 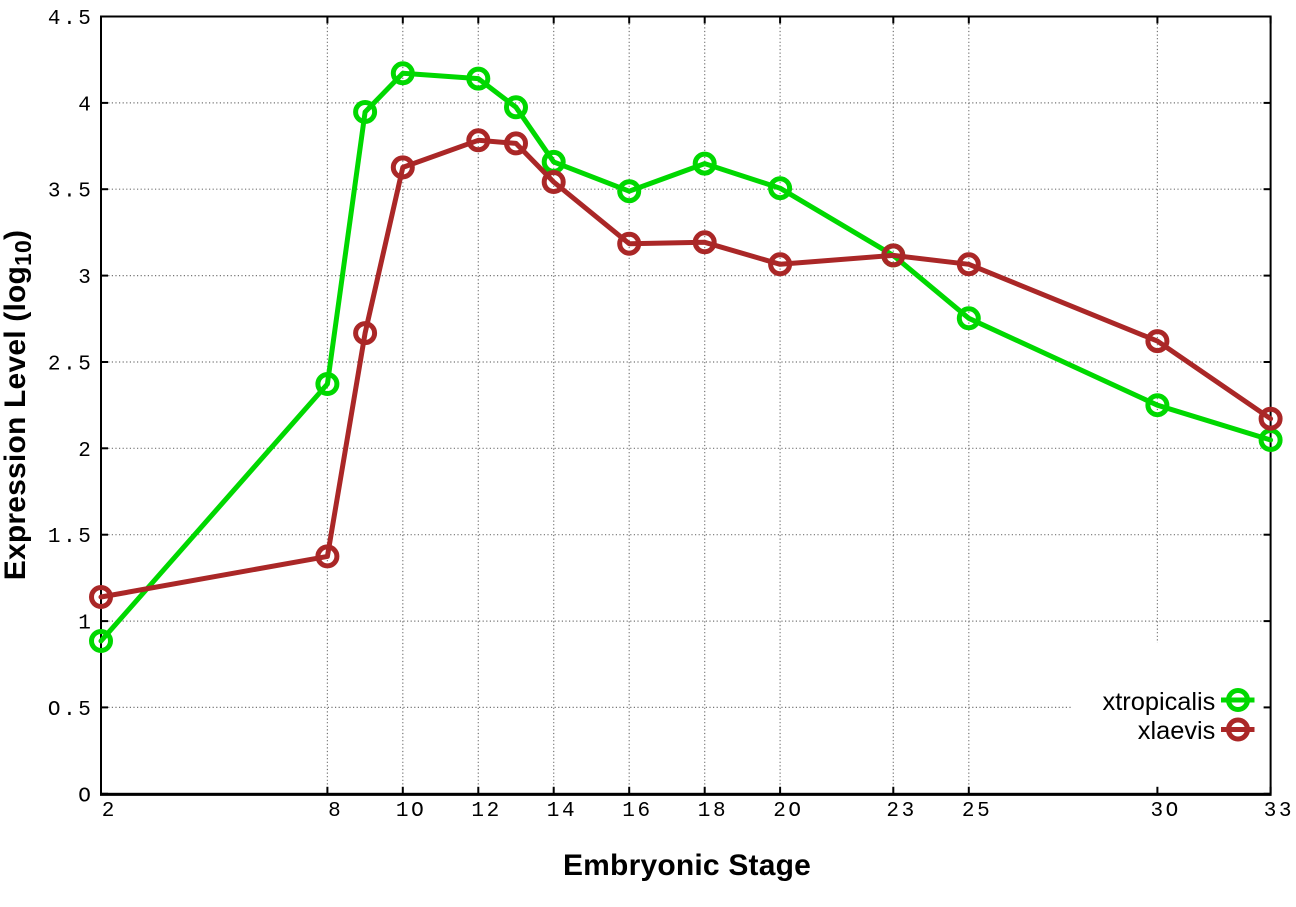 What do you see at coordinates (486, 811) in the screenshot?
I see `svg-text: 12` at bounding box center [486, 811].